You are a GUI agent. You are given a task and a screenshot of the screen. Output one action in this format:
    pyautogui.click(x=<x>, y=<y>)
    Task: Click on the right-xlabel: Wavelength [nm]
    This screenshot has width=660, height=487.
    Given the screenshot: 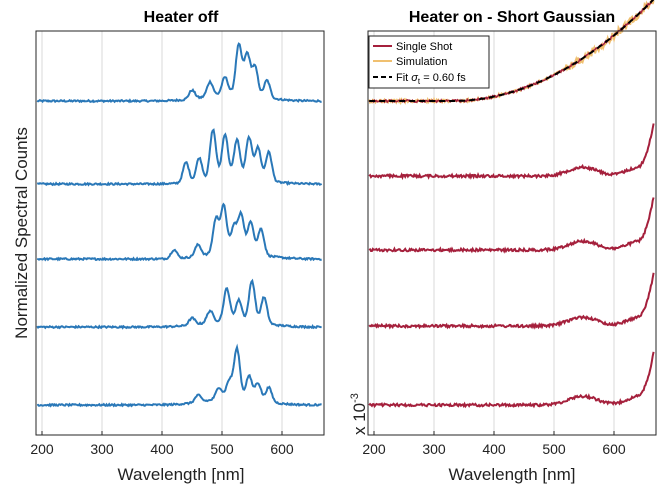 What is the action you would take?
    pyautogui.click(x=512, y=474)
    